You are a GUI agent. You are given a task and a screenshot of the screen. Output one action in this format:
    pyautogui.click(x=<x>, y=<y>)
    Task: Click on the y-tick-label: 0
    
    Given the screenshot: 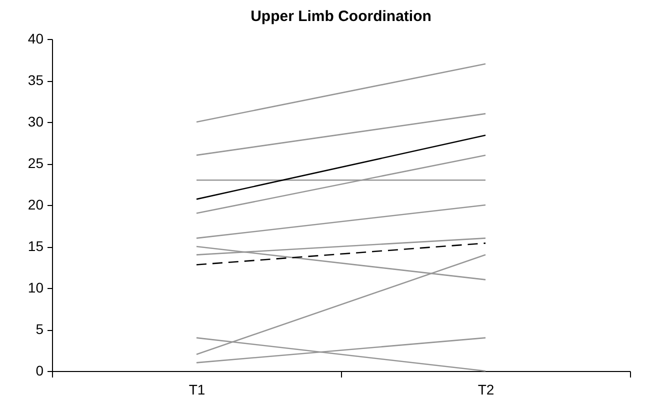 What is the action you would take?
    pyautogui.click(x=40, y=370)
    